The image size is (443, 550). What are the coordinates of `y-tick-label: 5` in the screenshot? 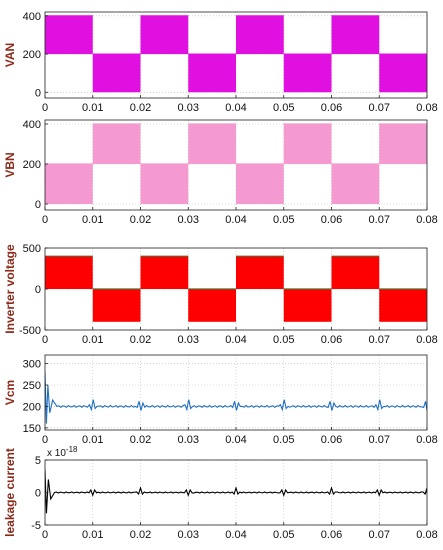 It's located at (38, 461).